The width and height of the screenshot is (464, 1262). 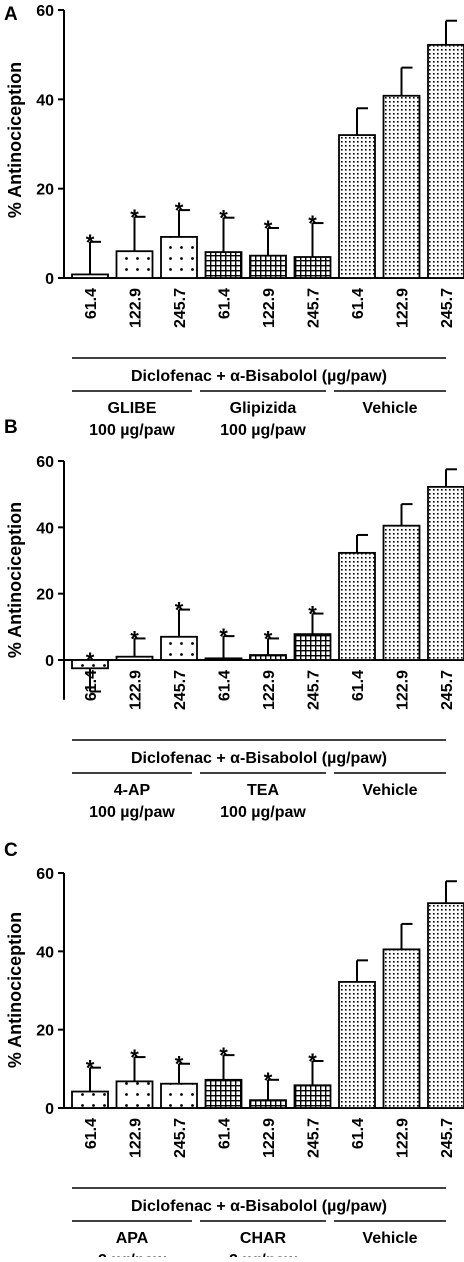 I want to click on group-label: 4-AP, so click(x=132, y=790).